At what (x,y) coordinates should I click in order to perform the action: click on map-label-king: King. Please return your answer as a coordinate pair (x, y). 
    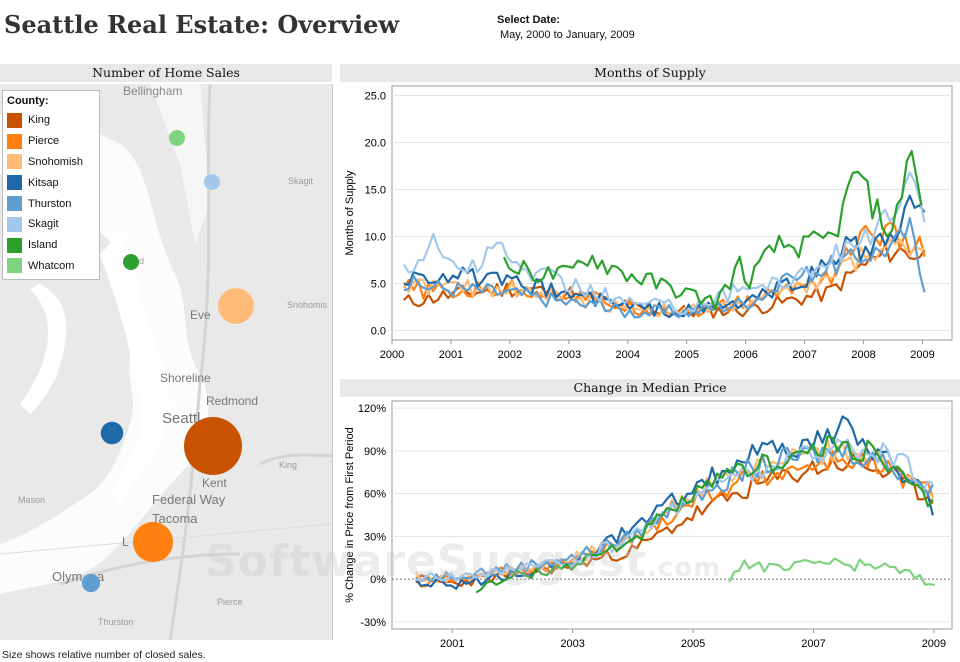
    Looking at the image, I should click on (288, 465).